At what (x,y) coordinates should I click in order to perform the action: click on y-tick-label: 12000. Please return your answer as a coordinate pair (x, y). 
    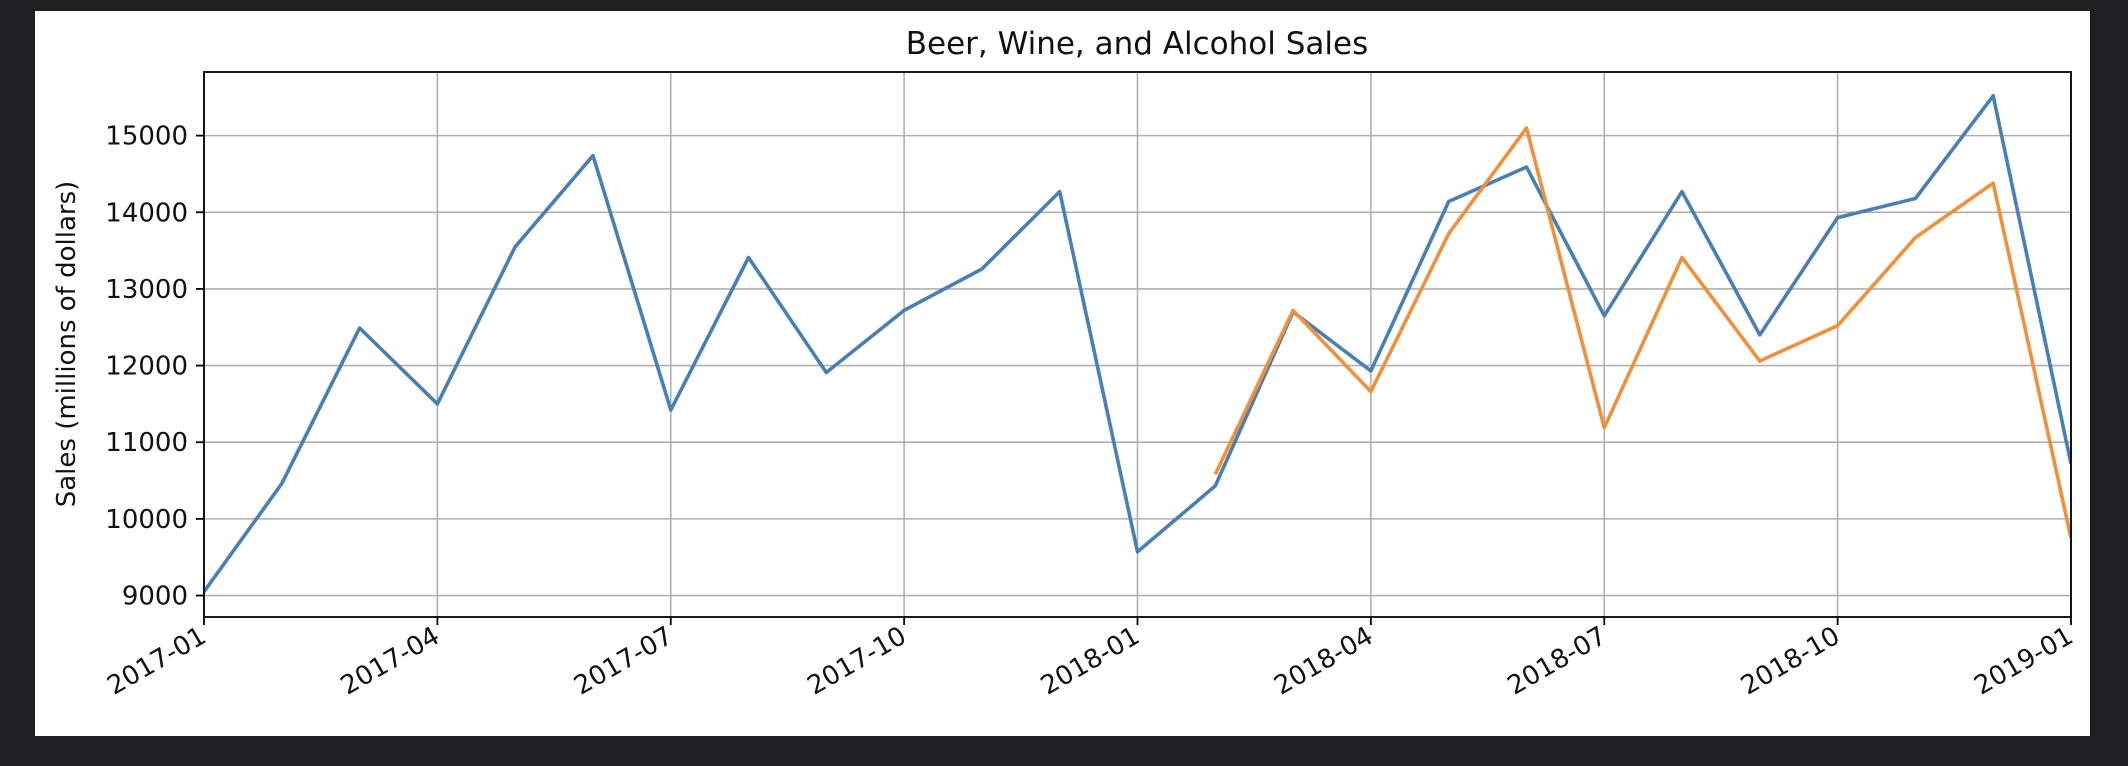
    Looking at the image, I should click on (146, 367).